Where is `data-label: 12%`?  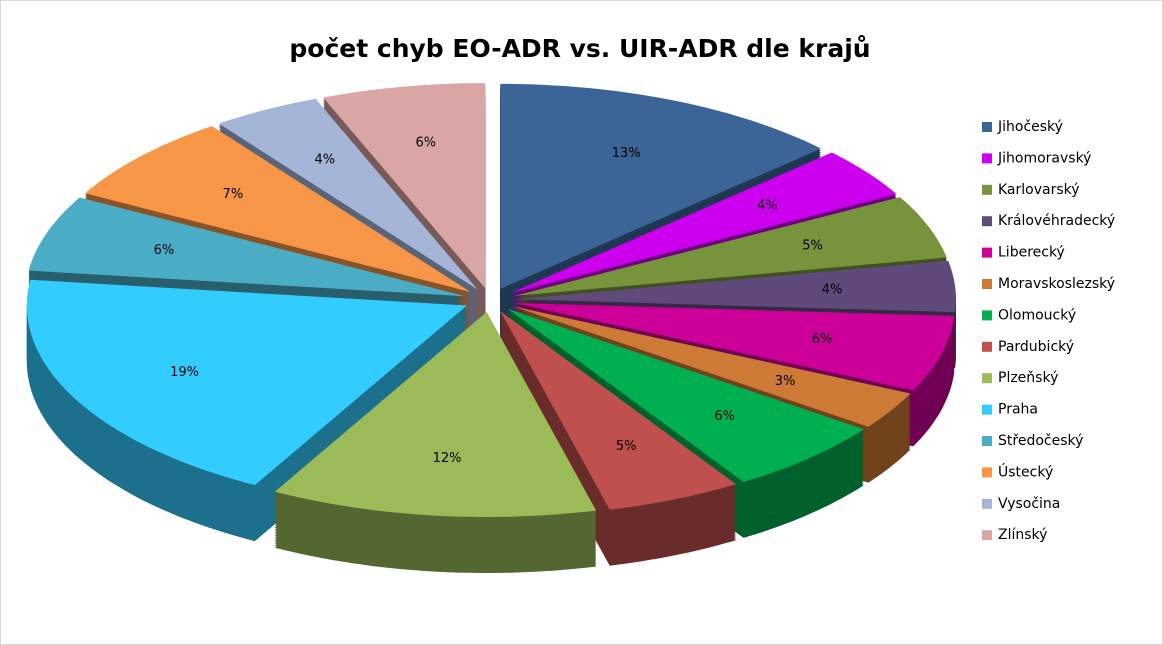
data-label: 12% is located at coordinates (447, 458).